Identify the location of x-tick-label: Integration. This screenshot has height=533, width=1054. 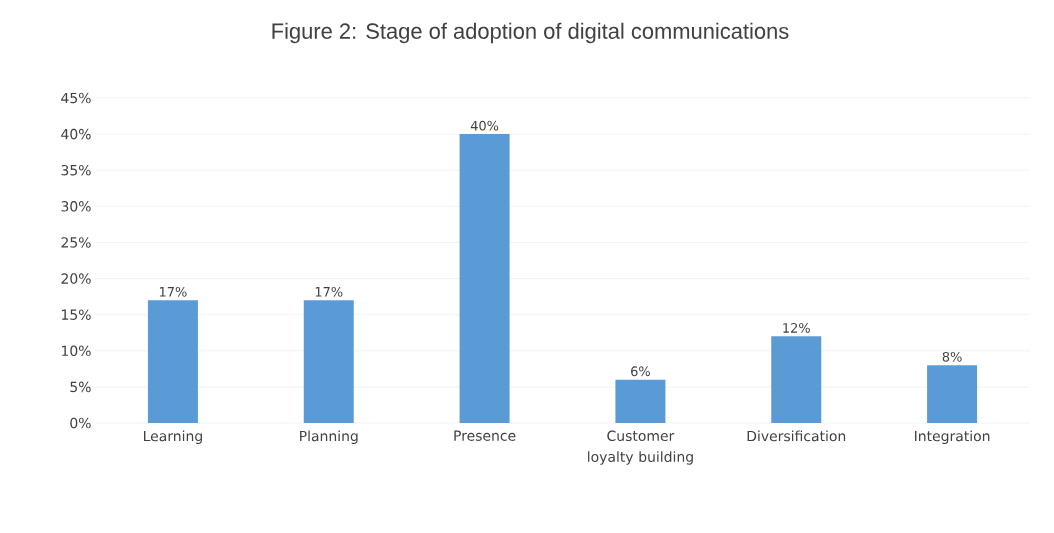
(952, 437).